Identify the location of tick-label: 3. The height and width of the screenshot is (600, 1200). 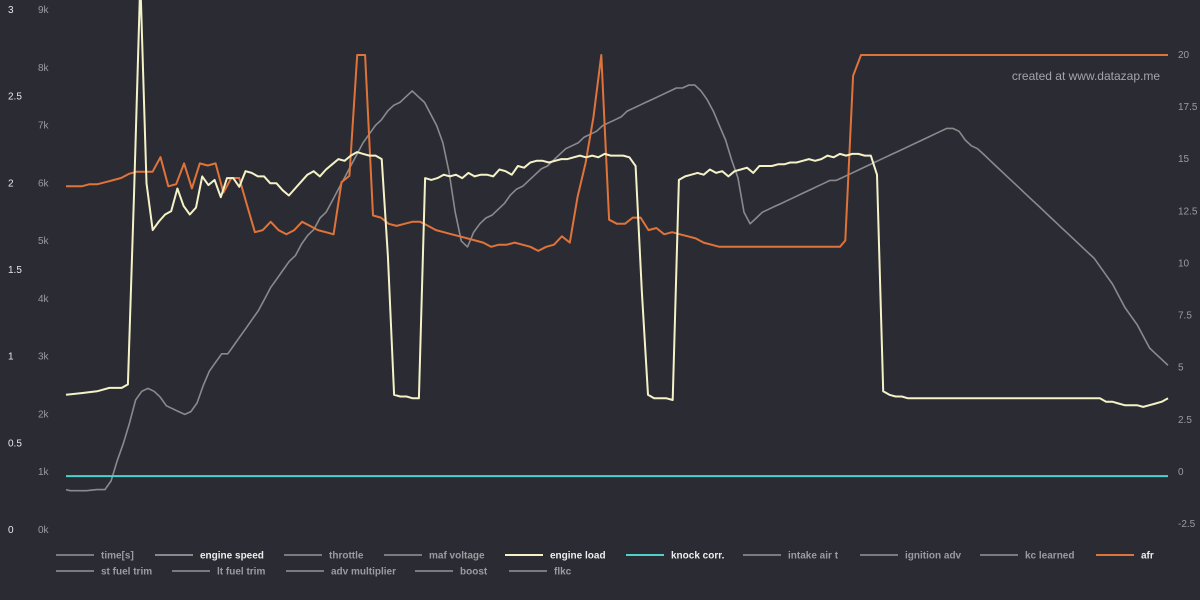
(11, 10).